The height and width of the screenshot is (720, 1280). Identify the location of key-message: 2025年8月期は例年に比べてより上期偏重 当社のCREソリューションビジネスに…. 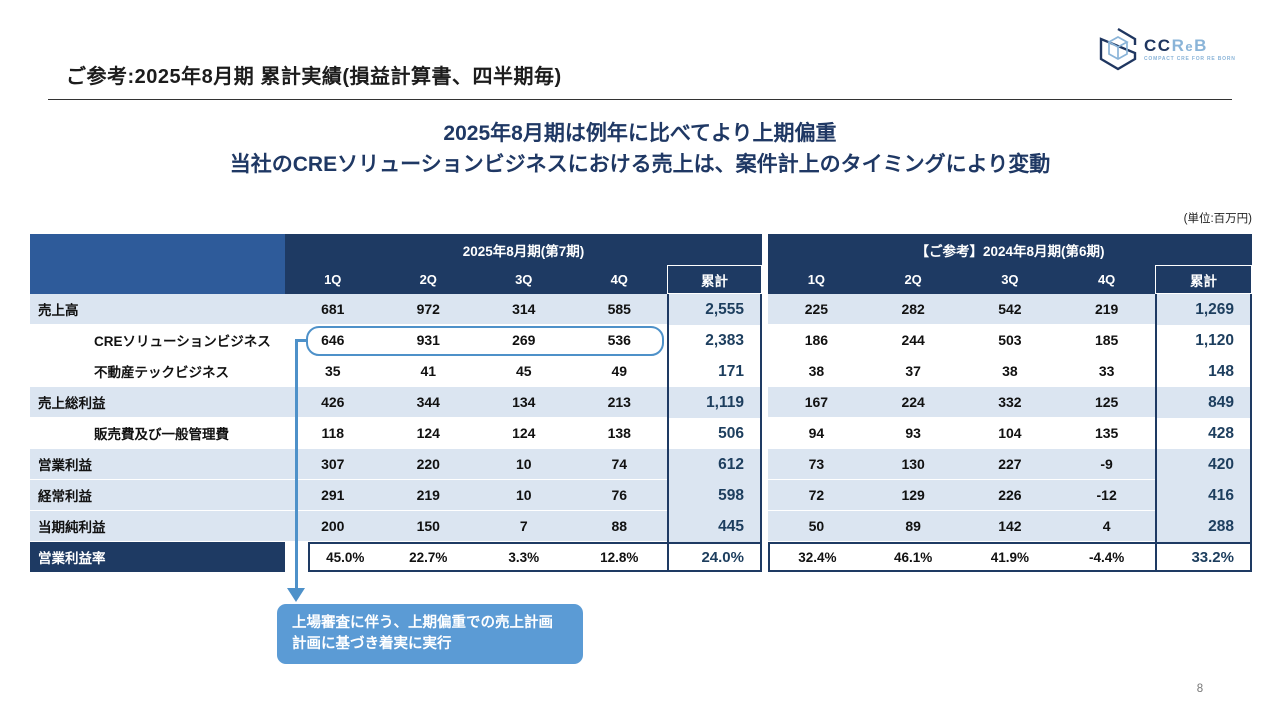
(640, 149).